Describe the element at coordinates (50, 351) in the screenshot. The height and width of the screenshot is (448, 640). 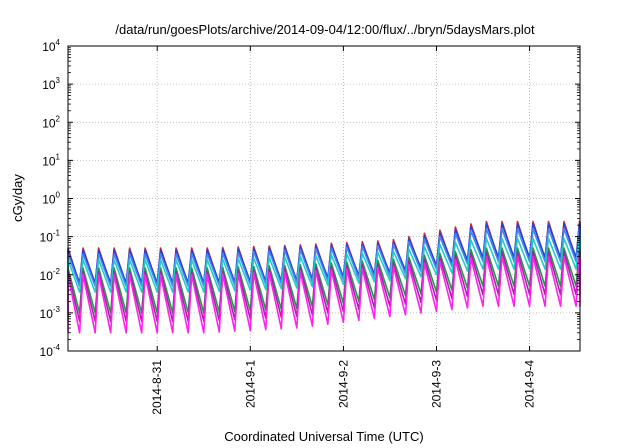
I see `y-tick-label: 10⁻⁴` at that location.